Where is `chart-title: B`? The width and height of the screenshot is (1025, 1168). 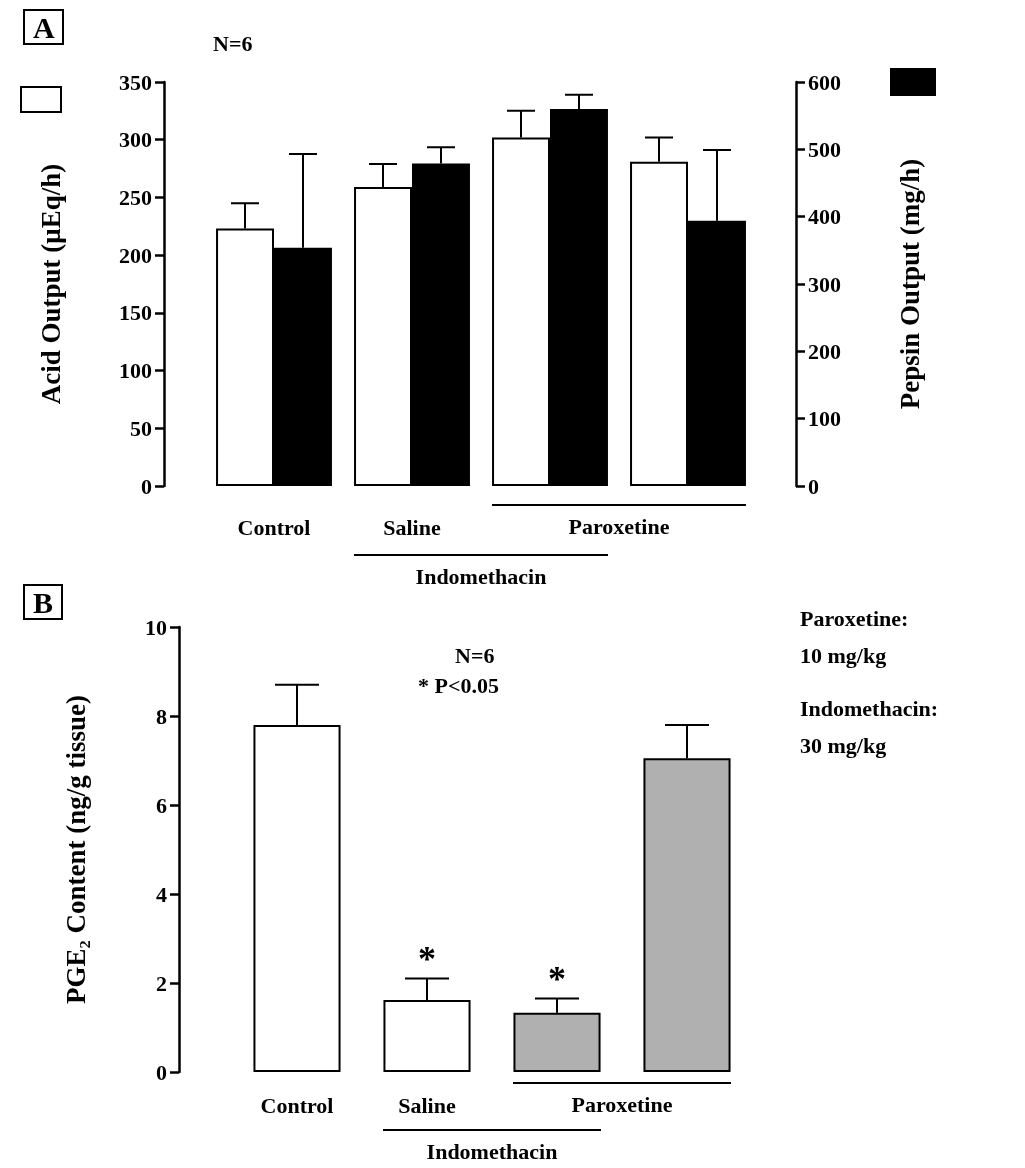 chart-title: B is located at coordinates (43, 602).